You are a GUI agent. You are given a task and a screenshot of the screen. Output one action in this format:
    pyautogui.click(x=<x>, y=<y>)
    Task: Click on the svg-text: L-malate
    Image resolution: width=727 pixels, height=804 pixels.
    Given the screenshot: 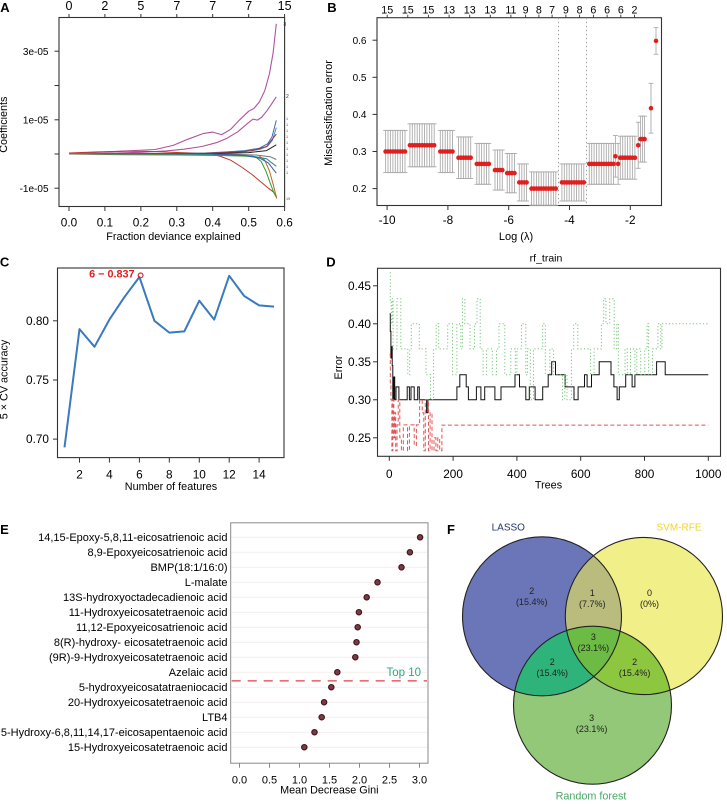 What is the action you would take?
    pyautogui.click(x=206, y=583)
    